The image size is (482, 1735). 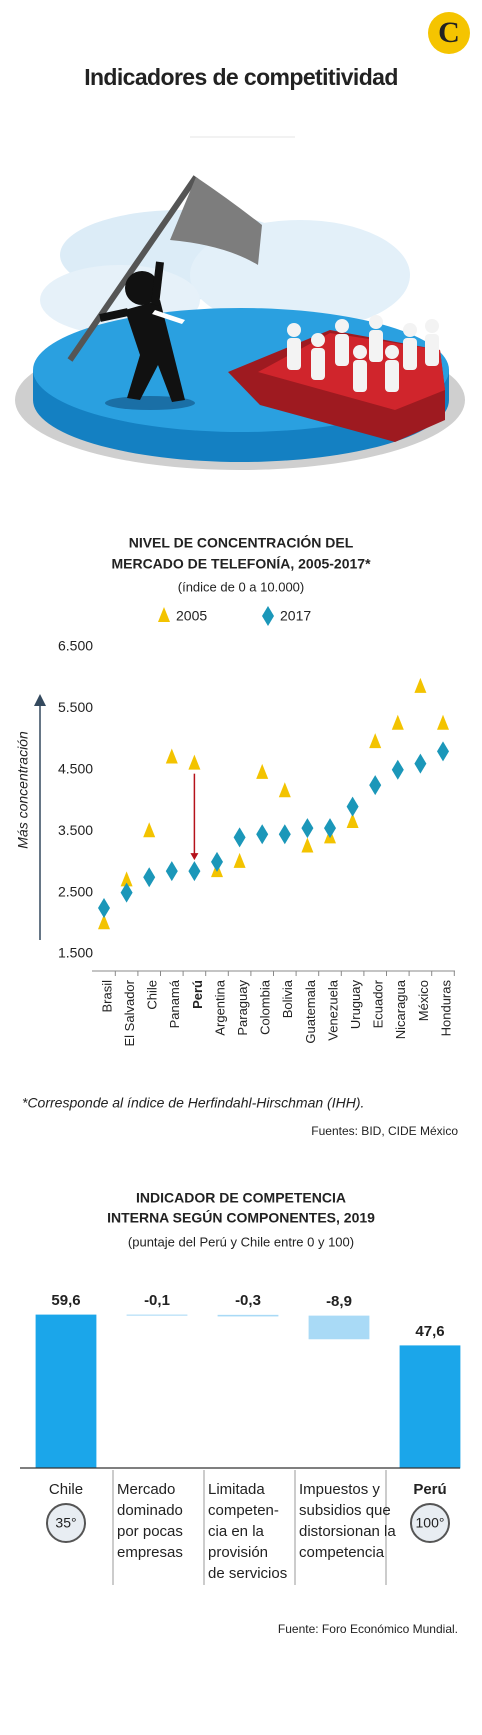 What do you see at coordinates (241, 77) in the screenshot?
I see `page-title: Indicadores de competitividad` at bounding box center [241, 77].